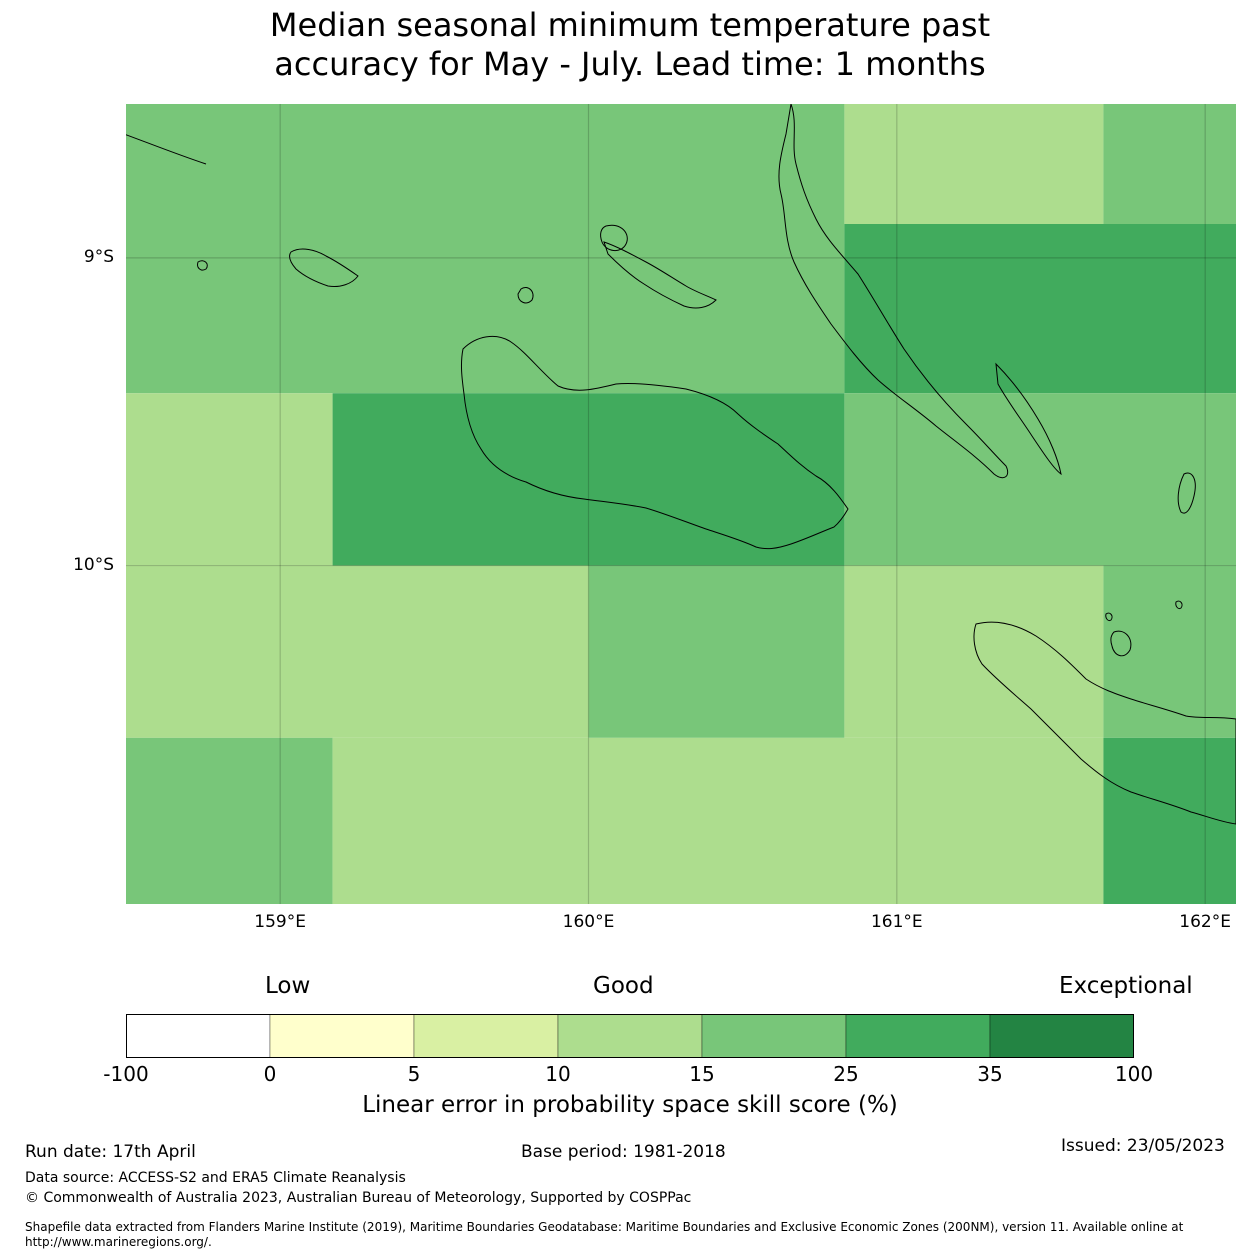 This screenshot has width=1260, height=1260. What do you see at coordinates (1134, 1074) in the screenshot?
I see `colorbar-tick-label: 100` at bounding box center [1134, 1074].